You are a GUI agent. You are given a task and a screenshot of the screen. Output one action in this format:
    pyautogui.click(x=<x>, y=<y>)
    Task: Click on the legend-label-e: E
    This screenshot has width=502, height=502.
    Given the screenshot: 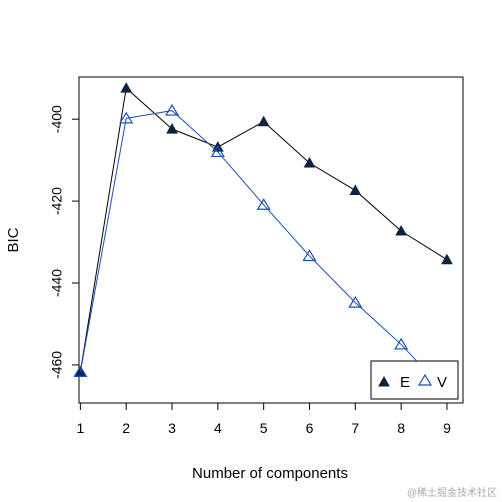 What is the action you would take?
    pyautogui.click(x=405, y=382)
    